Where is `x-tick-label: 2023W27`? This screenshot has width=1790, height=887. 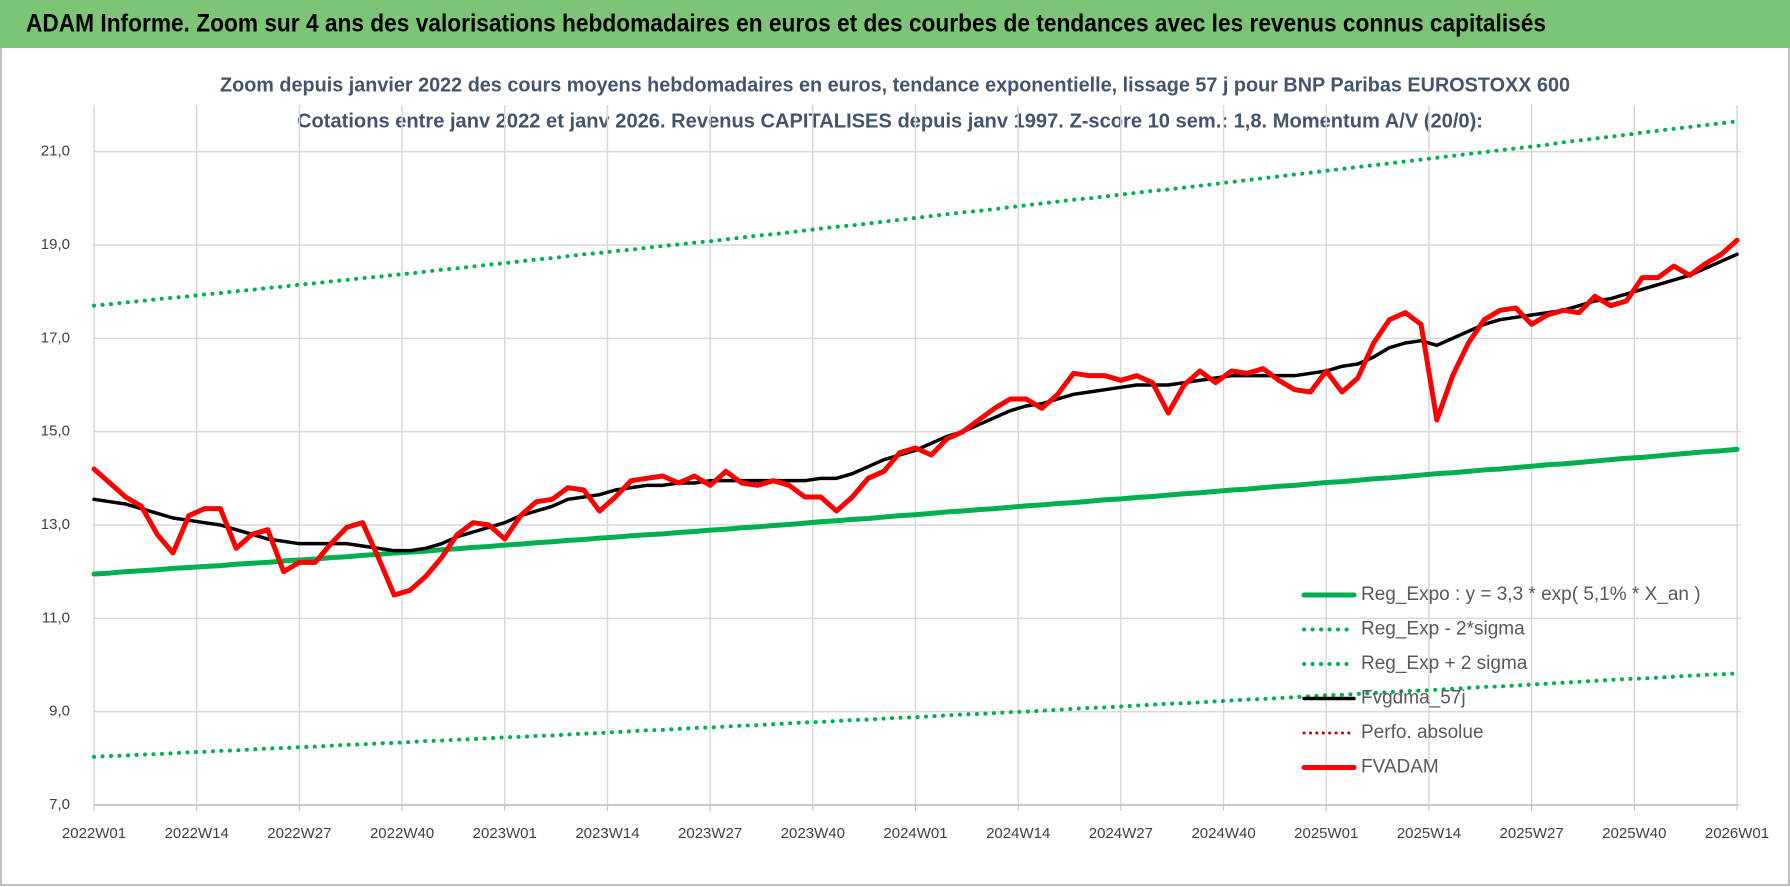
x-tick-label: 2023W27 is located at coordinates (710, 833).